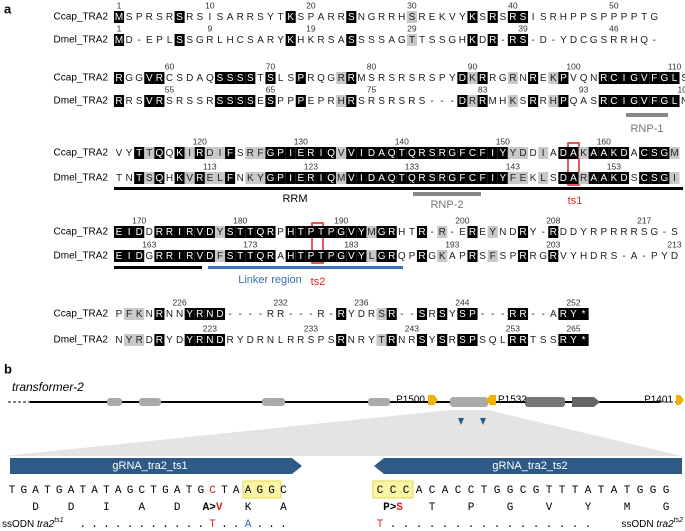  Describe the element at coordinates (549, 508) in the screenshot. I see `amino-acid: V` at that location.